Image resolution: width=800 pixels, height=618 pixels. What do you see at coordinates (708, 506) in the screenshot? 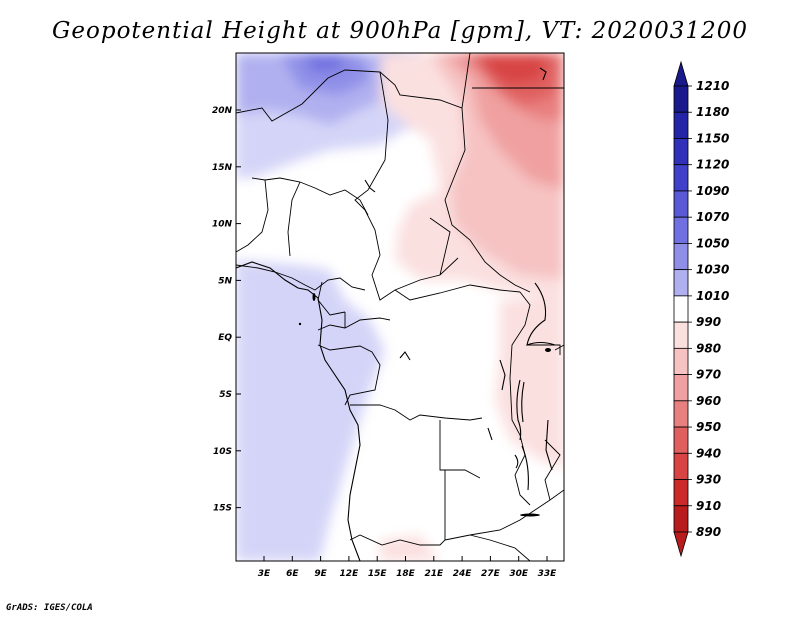
I see `colorbar-label: 910` at bounding box center [708, 506].